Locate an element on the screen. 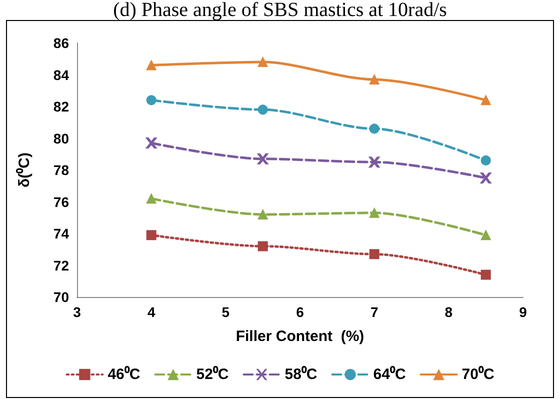  x-tick-label: 4 is located at coordinates (151, 312).